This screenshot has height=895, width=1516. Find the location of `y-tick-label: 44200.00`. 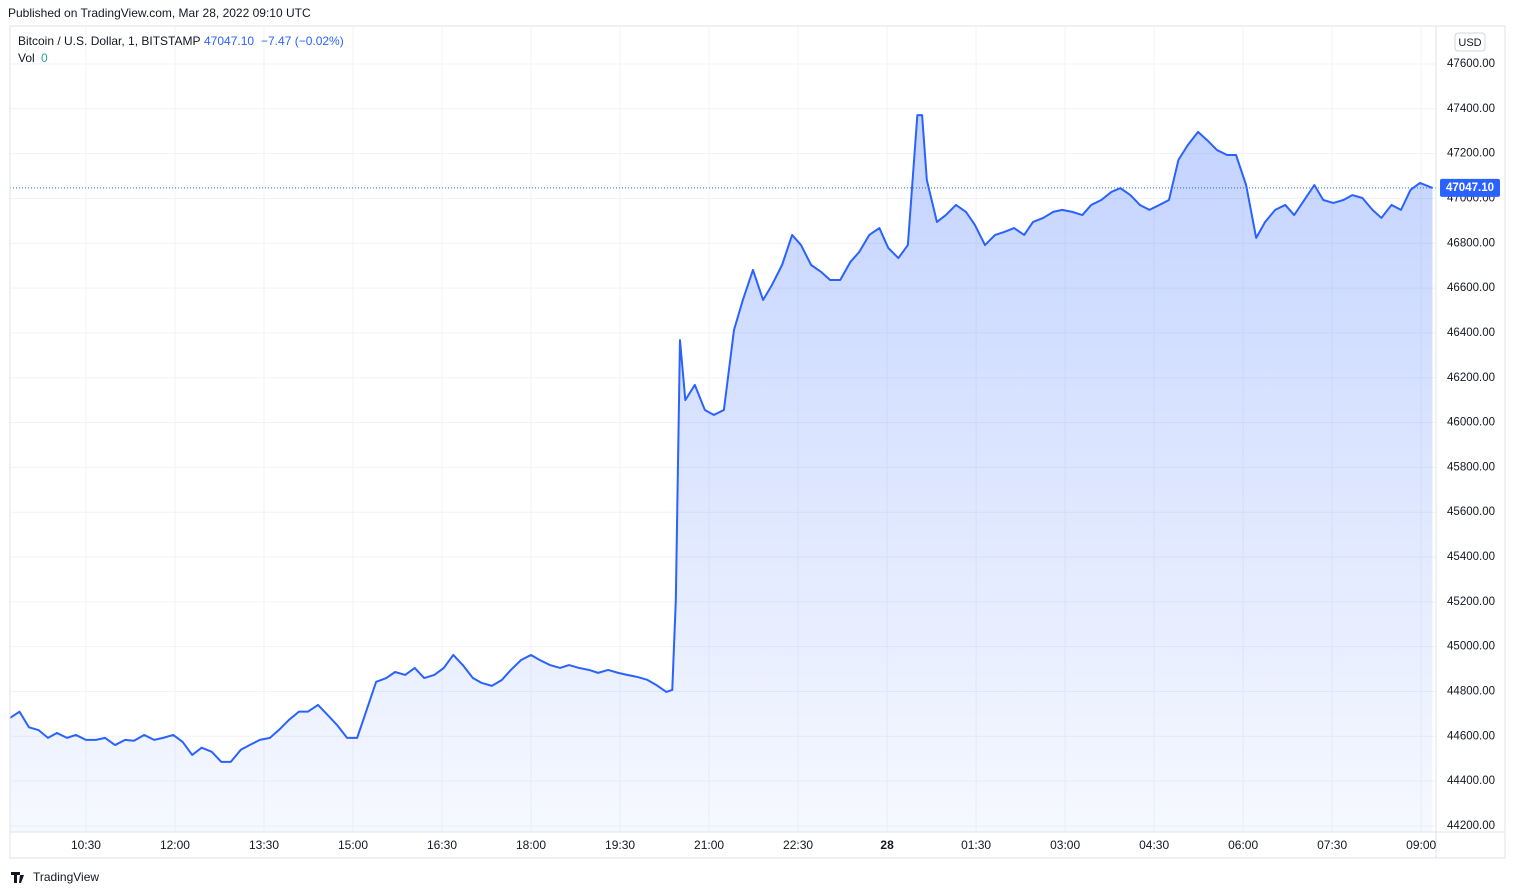

y-tick-label: 44200.00 is located at coordinates (1471, 826).